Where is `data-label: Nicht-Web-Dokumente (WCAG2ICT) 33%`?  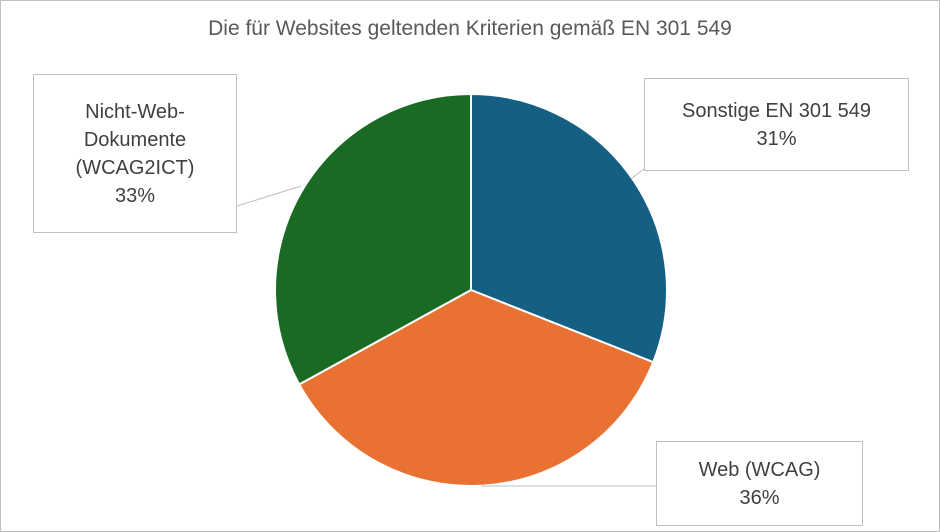
data-label: Nicht-Web-Dokumente (WCAG2ICT) 33% is located at coordinates (135, 153).